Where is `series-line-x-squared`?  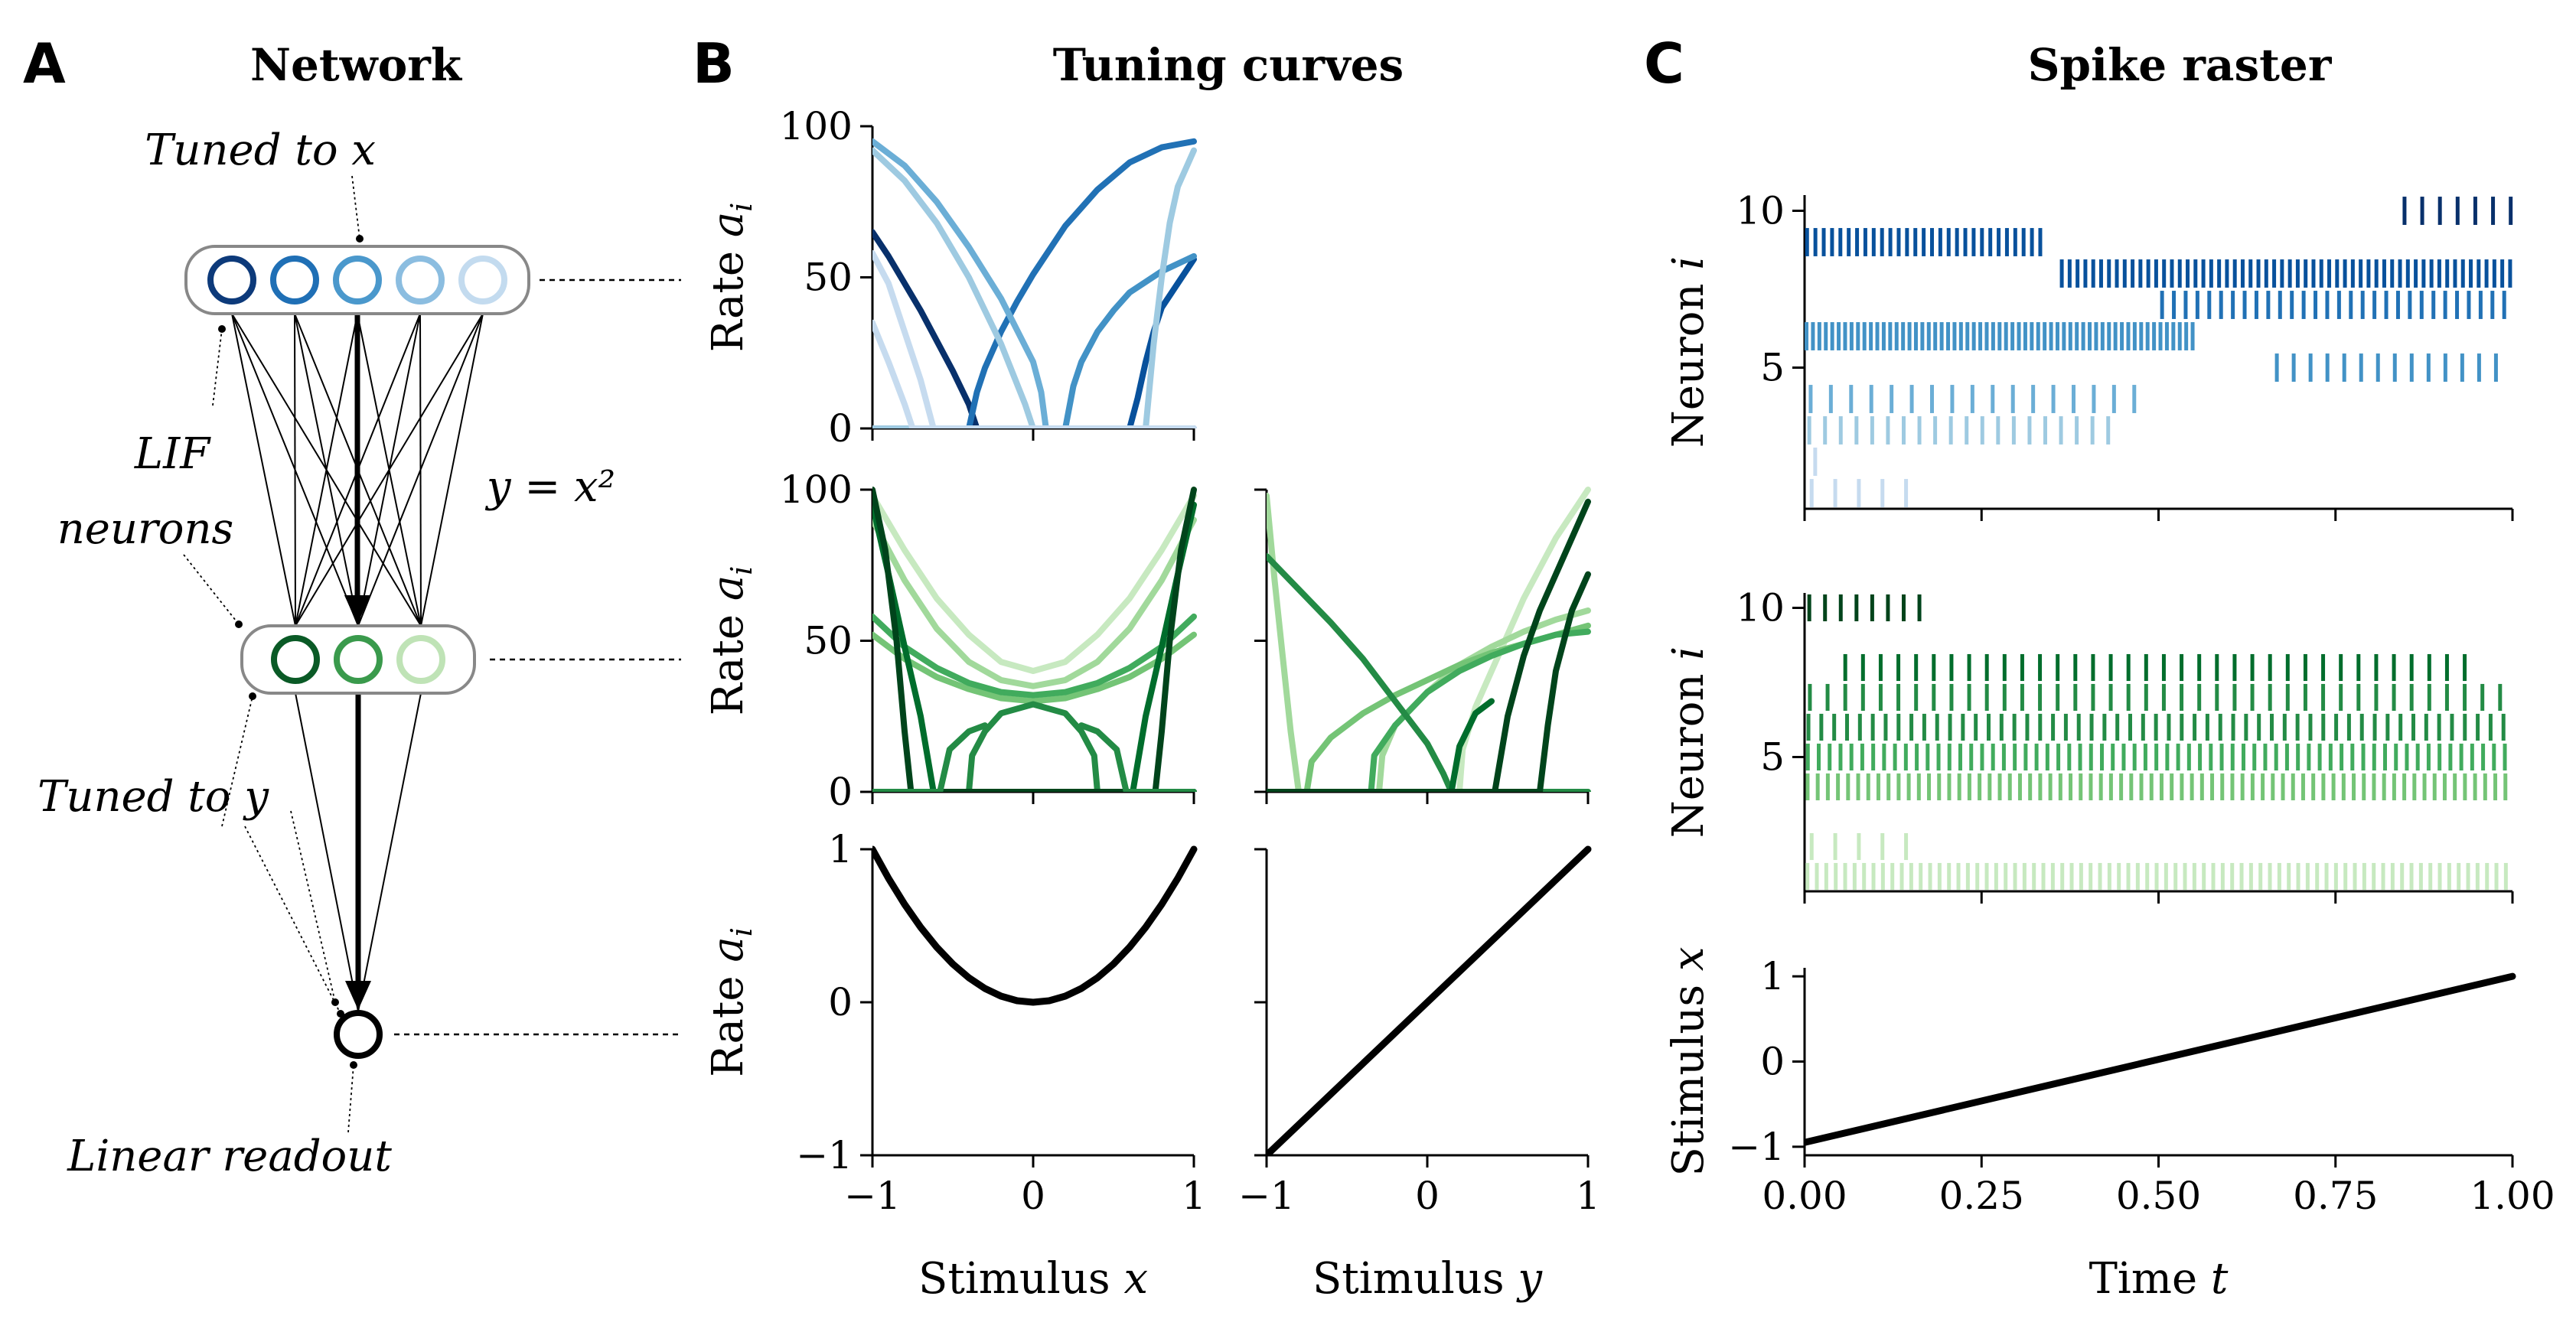 series-line-x-squared is located at coordinates (1035, 925).